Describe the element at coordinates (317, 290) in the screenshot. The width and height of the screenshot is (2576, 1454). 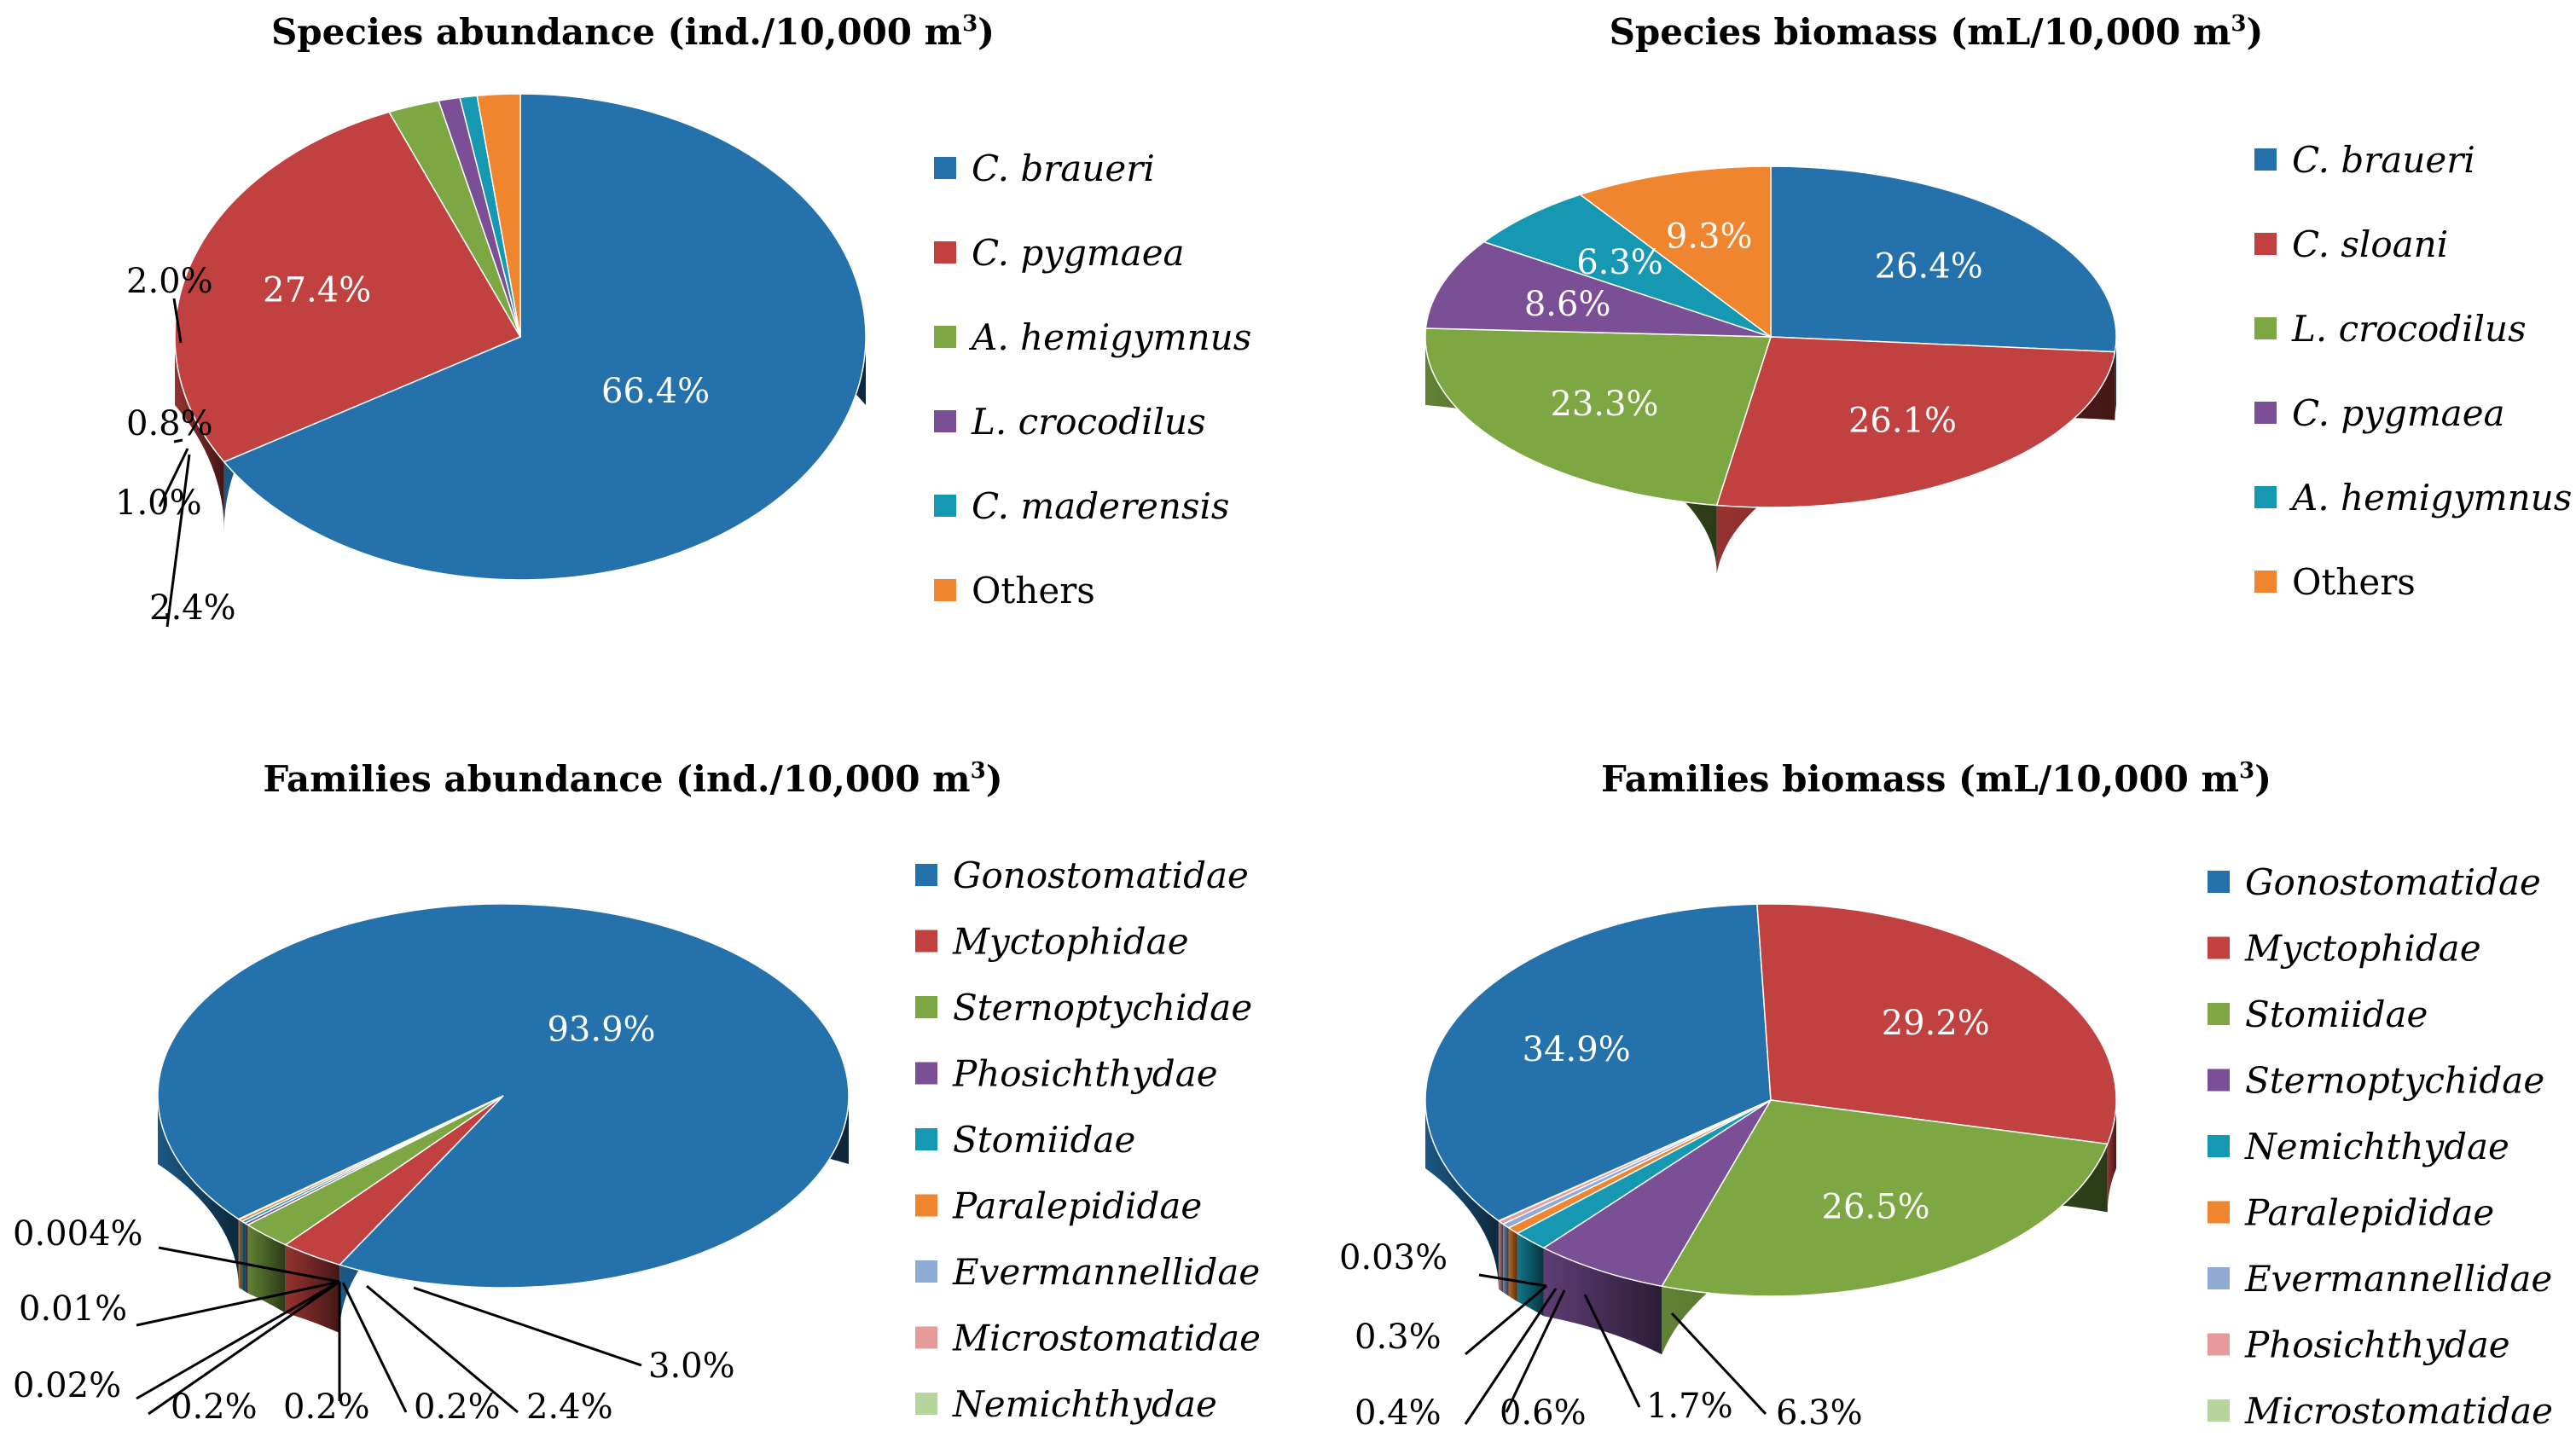
I see `slice-value-label: 27.4%` at that location.